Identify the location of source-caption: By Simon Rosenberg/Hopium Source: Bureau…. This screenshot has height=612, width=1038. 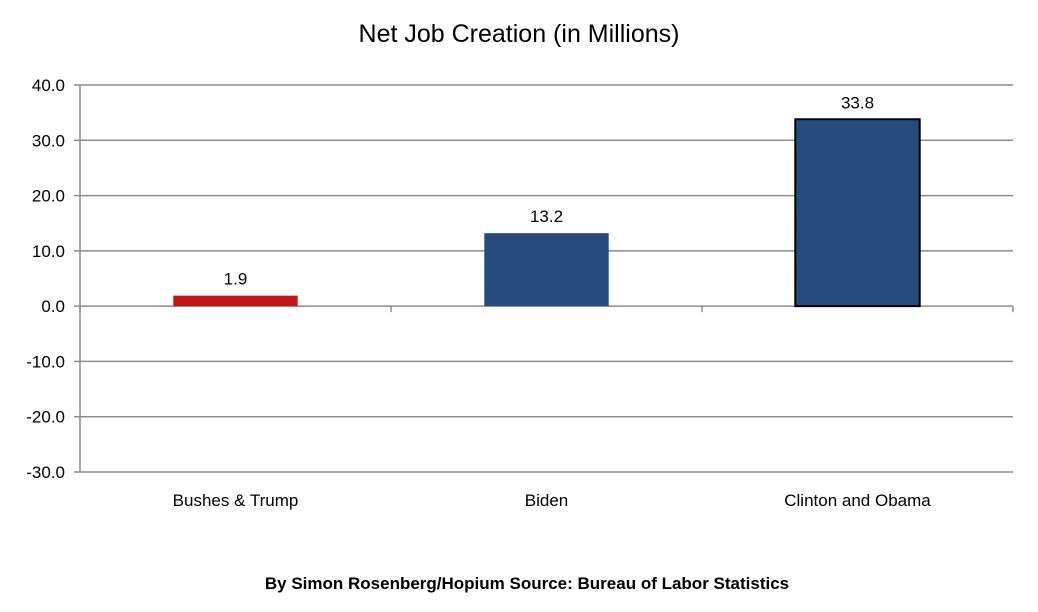
(527, 583).